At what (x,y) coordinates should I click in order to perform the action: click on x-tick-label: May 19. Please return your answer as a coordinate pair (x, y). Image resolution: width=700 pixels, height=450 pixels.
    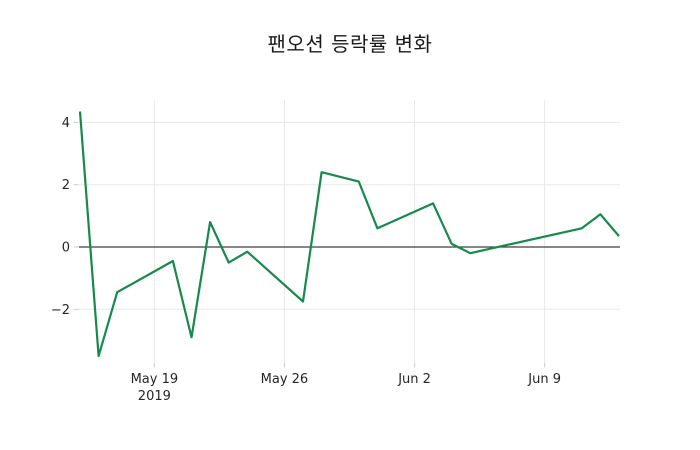
    Looking at the image, I should click on (155, 379).